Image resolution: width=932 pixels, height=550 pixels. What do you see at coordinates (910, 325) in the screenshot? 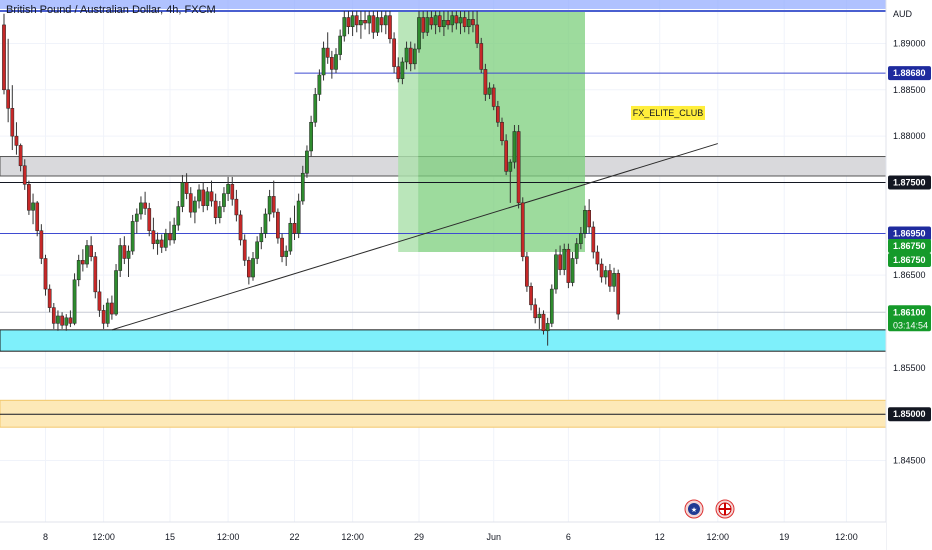
I see `countdown-label: 03:14:54` at bounding box center [910, 325].